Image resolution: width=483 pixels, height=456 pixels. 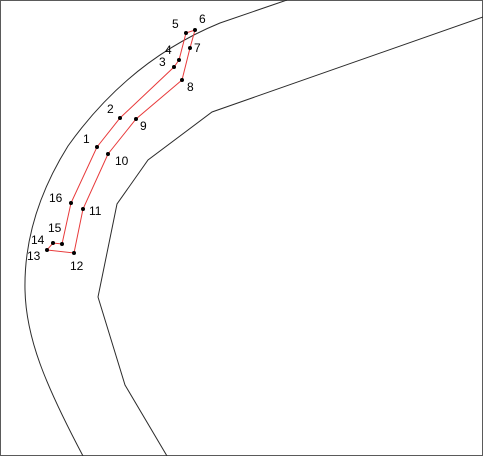 What do you see at coordinates (143, 126) in the screenshot?
I see `vertex-label-9: 9` at bounding box center [143, 126].